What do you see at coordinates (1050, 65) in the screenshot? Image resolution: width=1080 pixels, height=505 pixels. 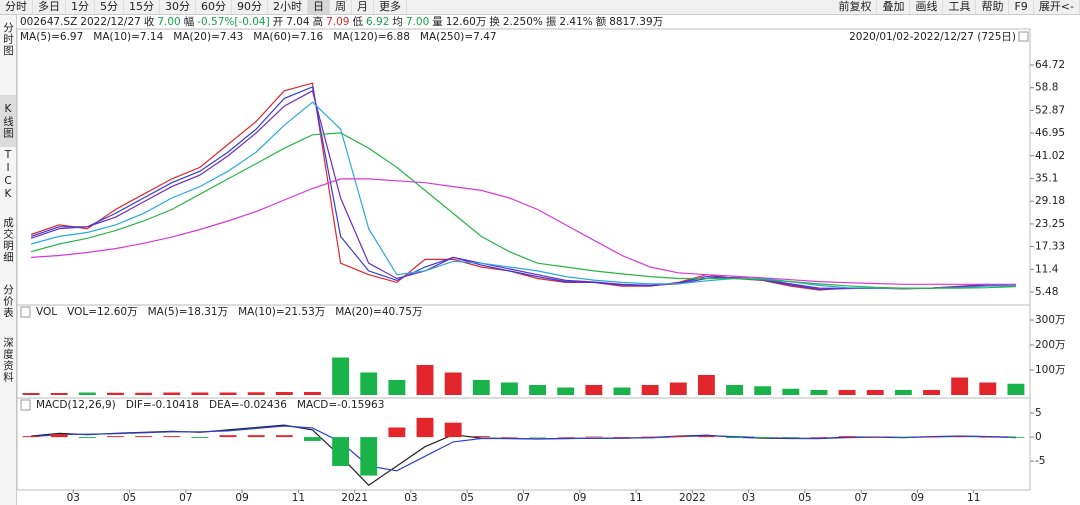 I see `y-tick-label: 64.72` at bounding box center [1050, 65].